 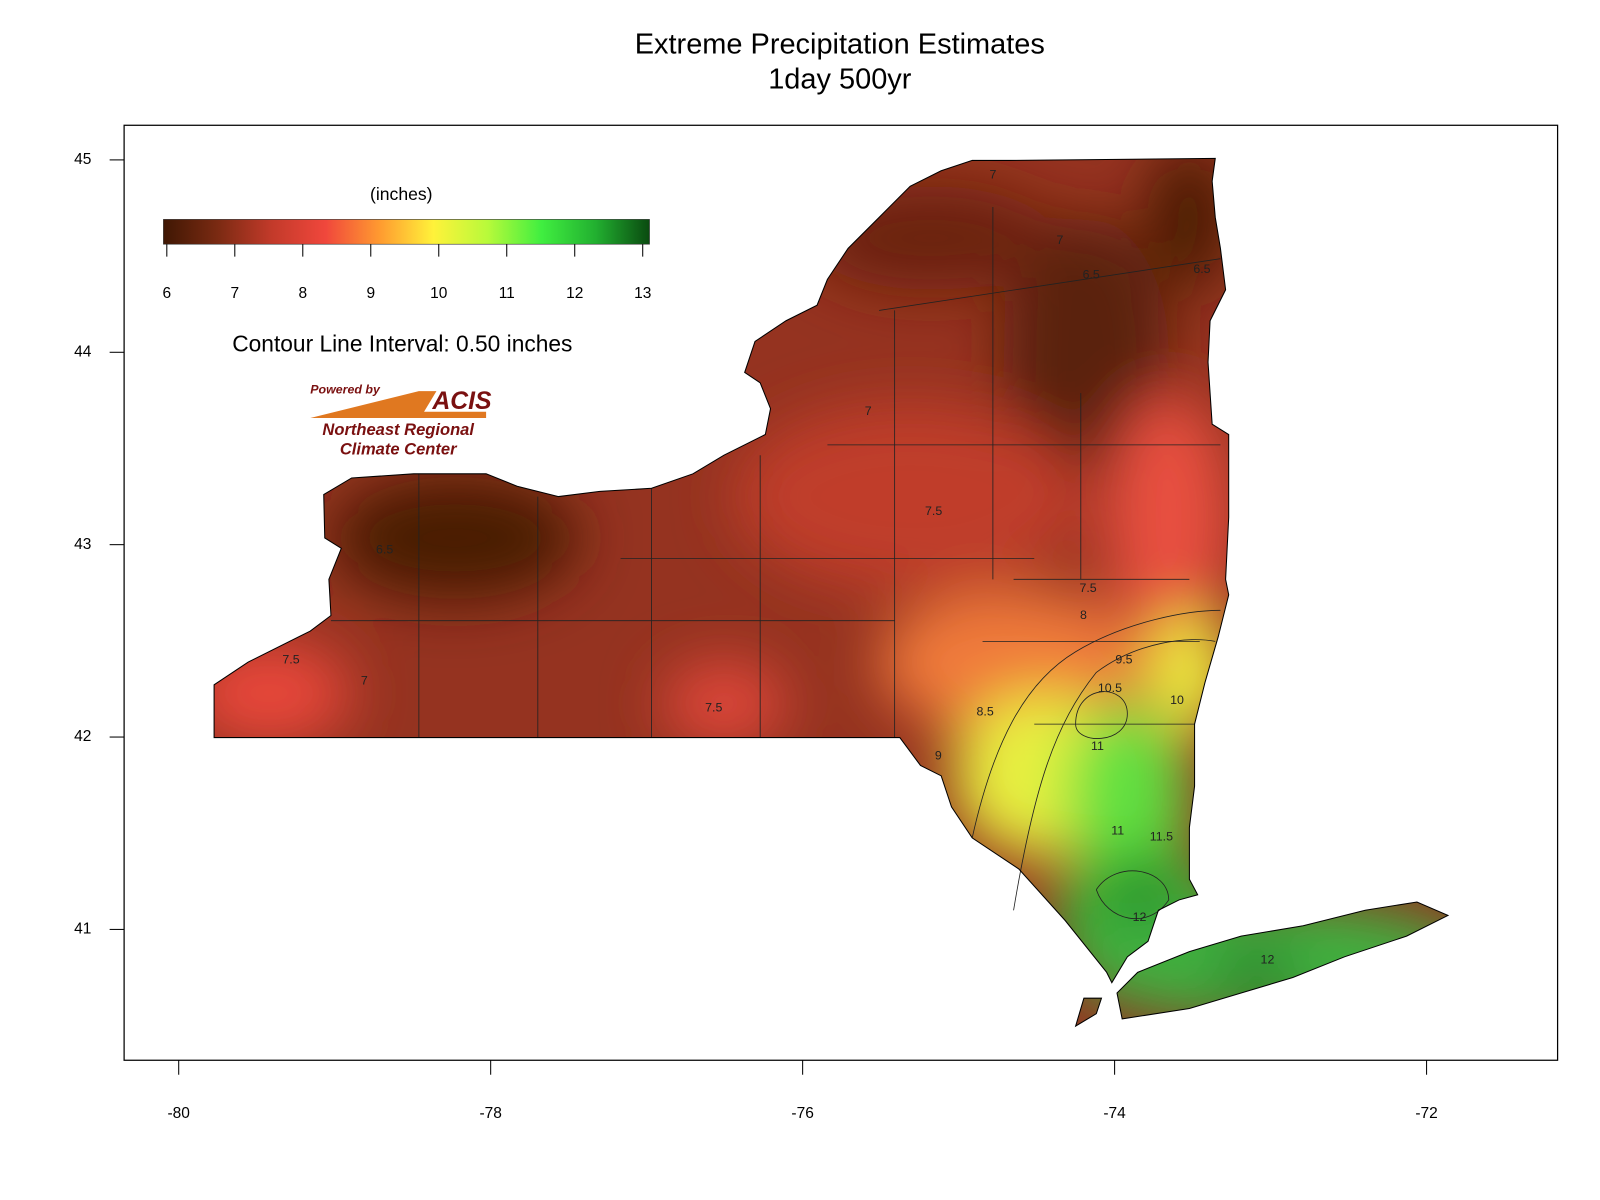 What do you see at coordinates (642, 293) in the screenshot?
I see `colorbar-tick-label: 13` at bounding box center [642, 293].